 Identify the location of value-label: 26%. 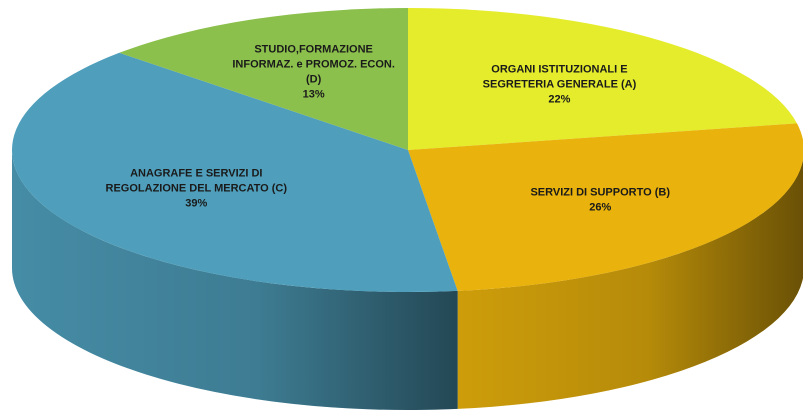
(600, 207).